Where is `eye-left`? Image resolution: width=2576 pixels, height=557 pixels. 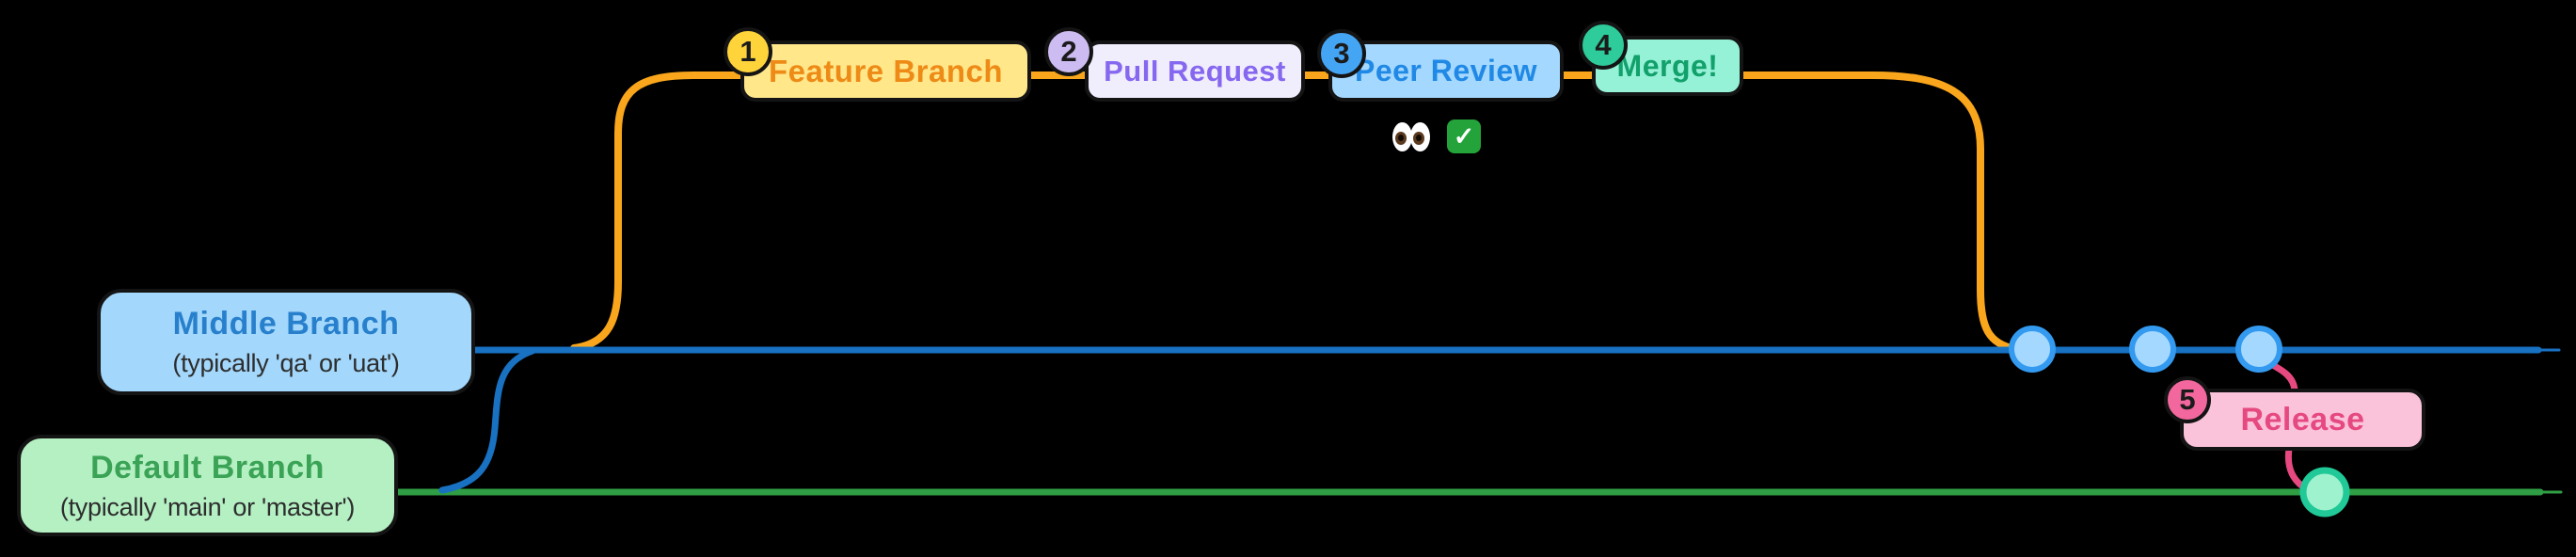 eye-left is located at coordinates (1402, 136).